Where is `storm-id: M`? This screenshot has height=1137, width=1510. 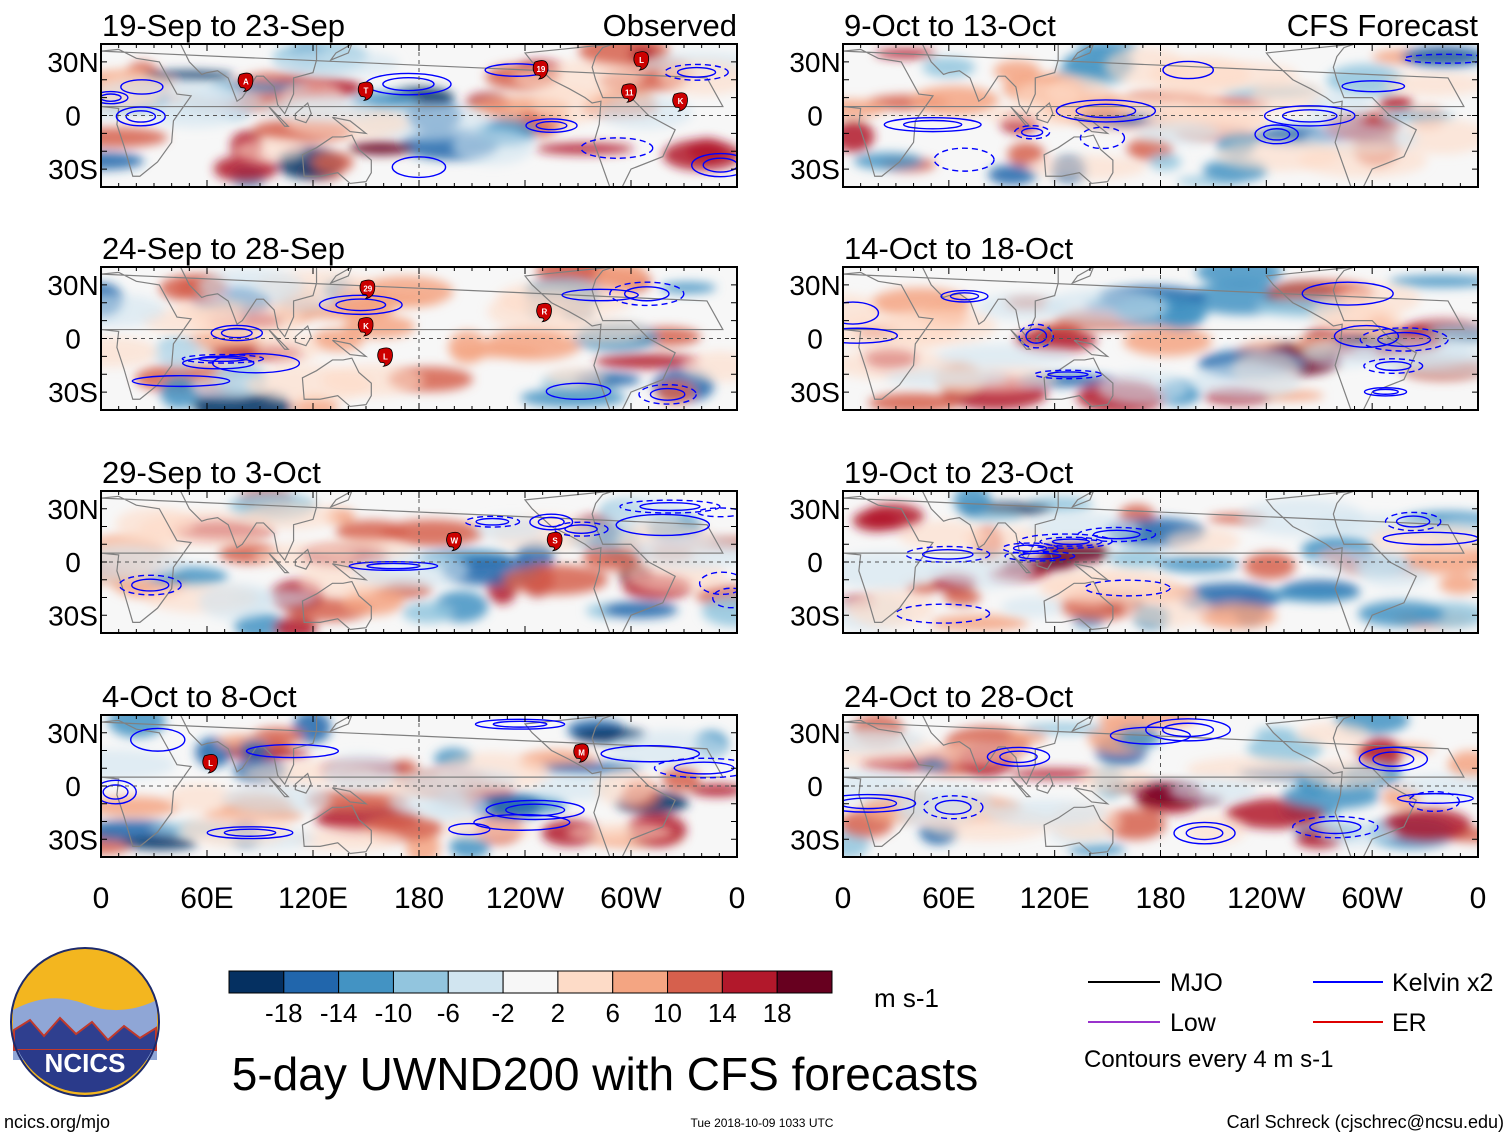 storm-id: M is located at coordinates (581, 752).